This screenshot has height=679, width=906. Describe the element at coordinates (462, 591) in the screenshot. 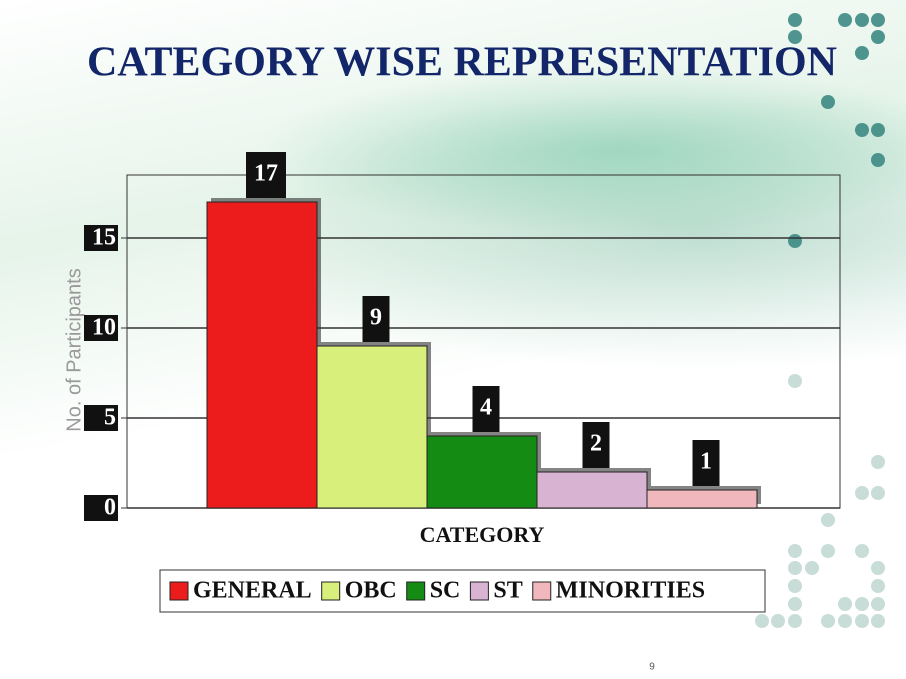

I see `legend` at that location.